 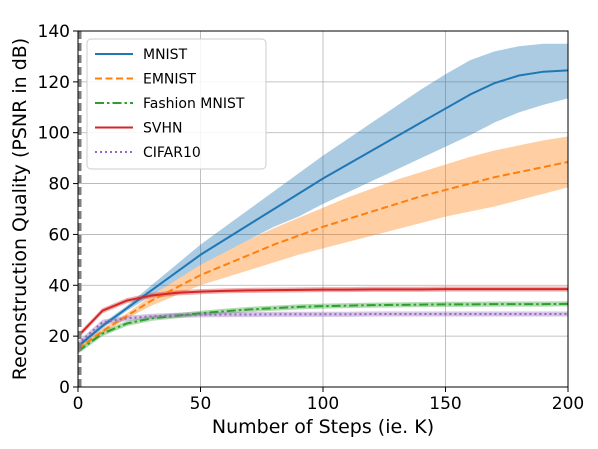 I want to click on x-tick-label: 50, so click(x=201, y=404).